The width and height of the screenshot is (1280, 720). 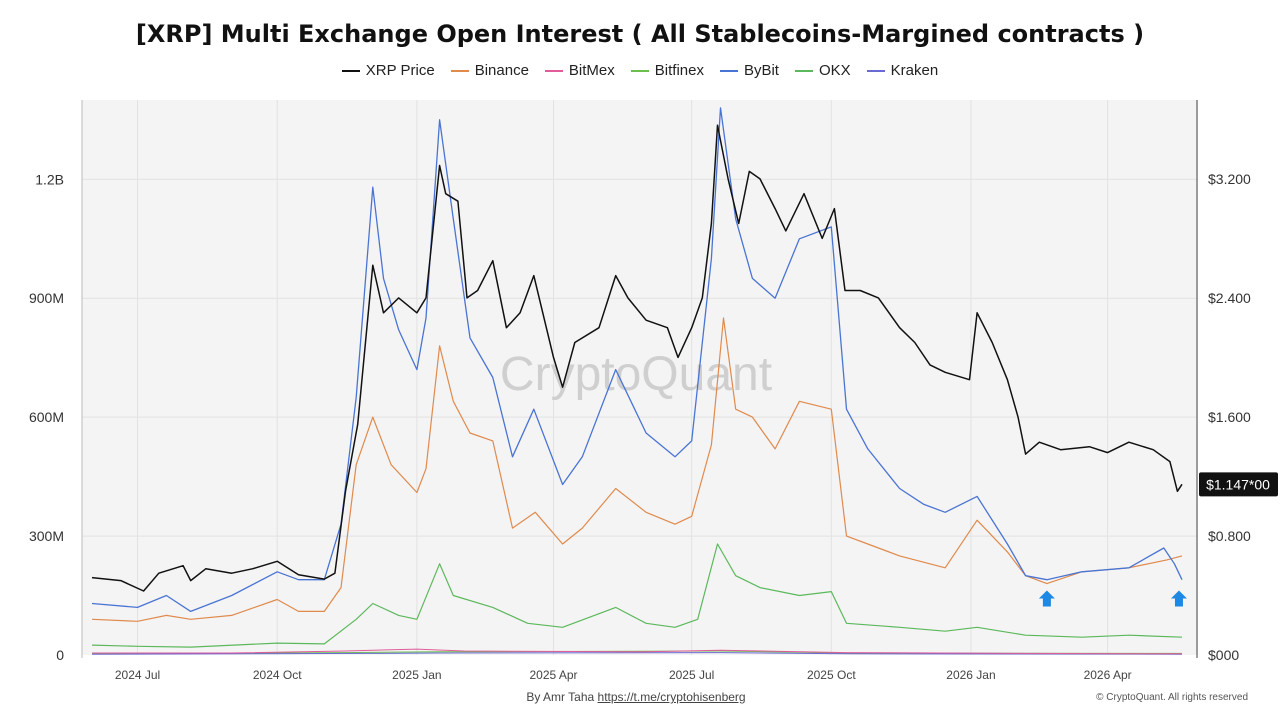 What do you see at coordinates (1229, 536) in the screenshot?
I see `y-right-tick-label: $0.800` at bounding box center [1229, 536].